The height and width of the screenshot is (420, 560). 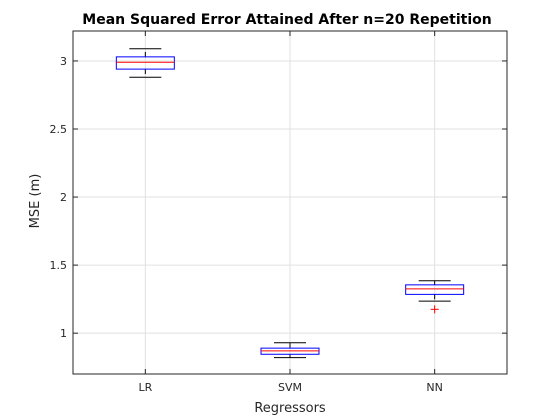 What do you see at coordinates (290, 408) in the screenshot?
I see `x-axis-label: Regressors` at bounding box center [290, 408].